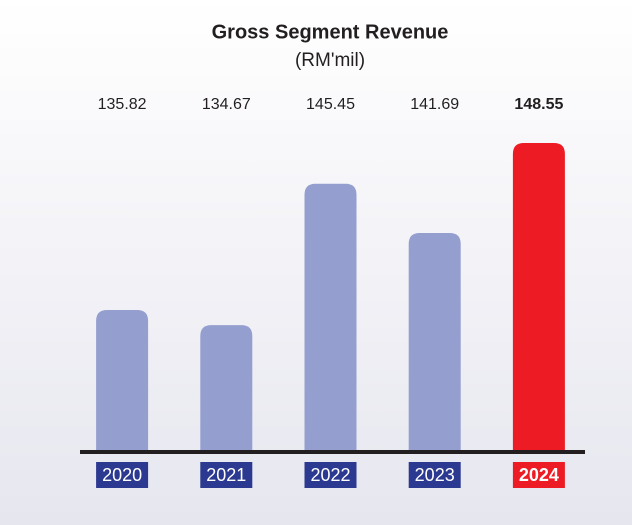 Image resolution: width=632 pixels, height=525 pixels. I want to click on value-label: 134.67, so click(226, 104).